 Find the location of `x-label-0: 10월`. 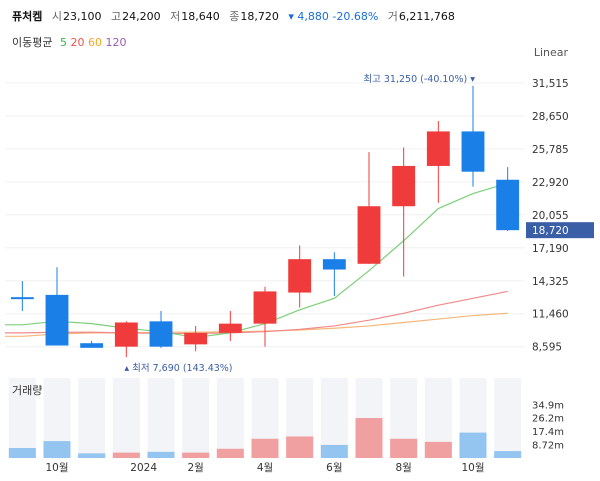

x-label-0: 10월 is located at coordinates (56, 468).